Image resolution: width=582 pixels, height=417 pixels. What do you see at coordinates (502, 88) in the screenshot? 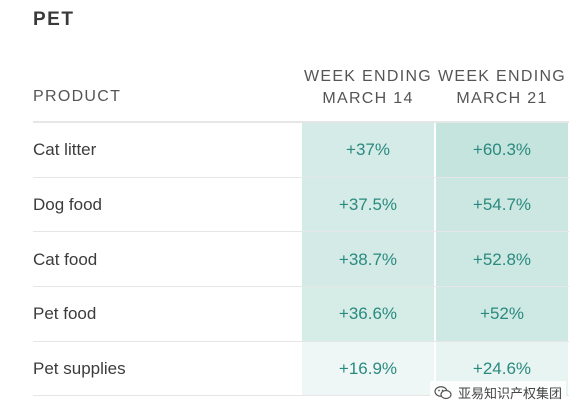
I see `column-header-week-2: WEEK ENDING MARCH 21` at bounding box center [502, 88].